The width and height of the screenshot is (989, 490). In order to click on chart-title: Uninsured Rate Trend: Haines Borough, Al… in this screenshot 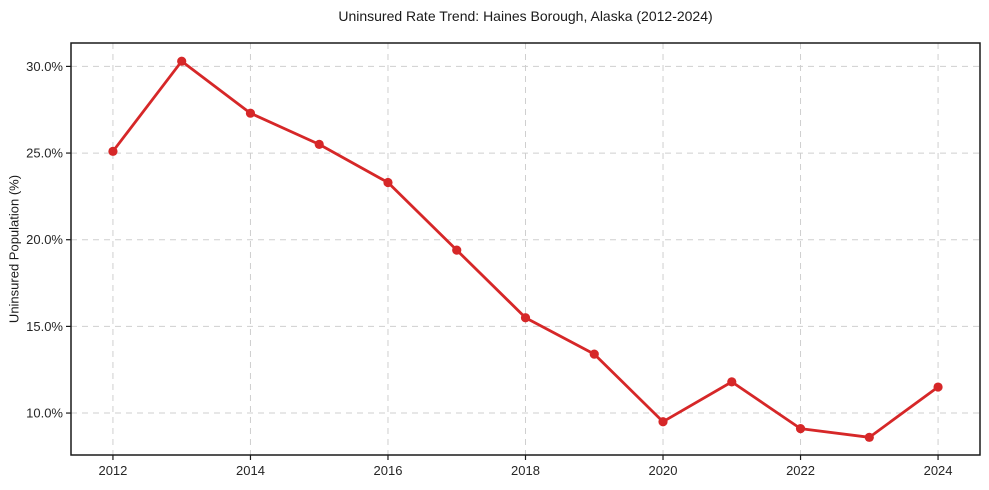, I will do `click(525, 16)`.